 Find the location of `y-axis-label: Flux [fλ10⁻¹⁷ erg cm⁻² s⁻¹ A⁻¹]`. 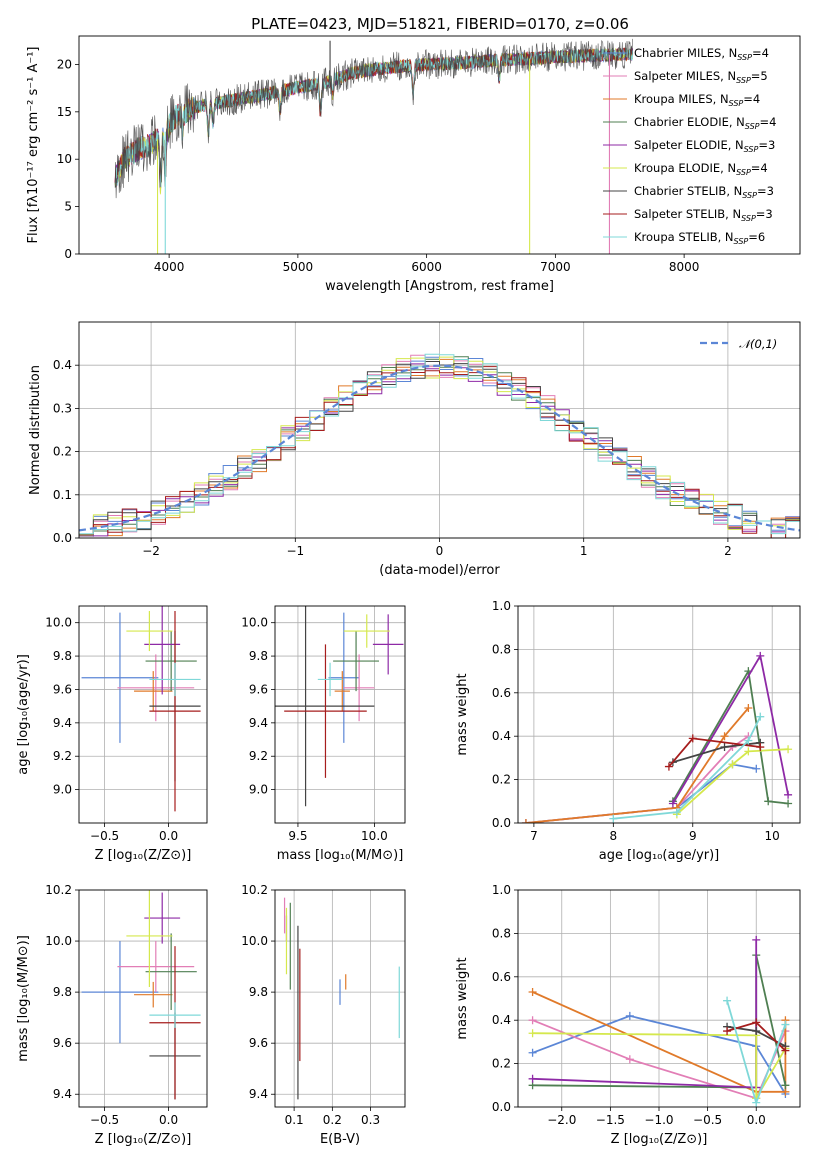

y-axis-label: Flux [fλ10⁻¹⁷ erg cm⁻² s⁻¹ A⁻¹] is located at coordinates (33, 145).